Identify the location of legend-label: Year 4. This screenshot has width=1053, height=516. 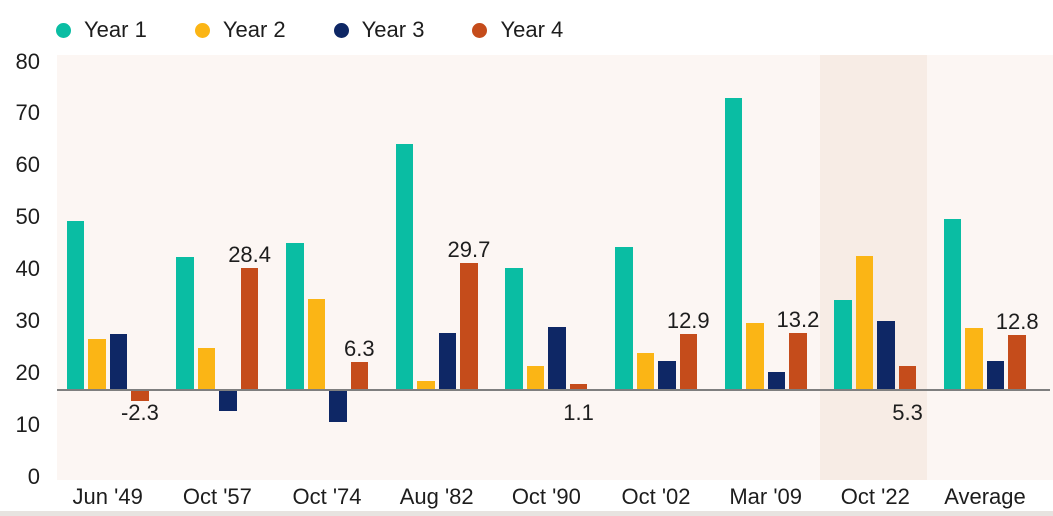
(532, 29).